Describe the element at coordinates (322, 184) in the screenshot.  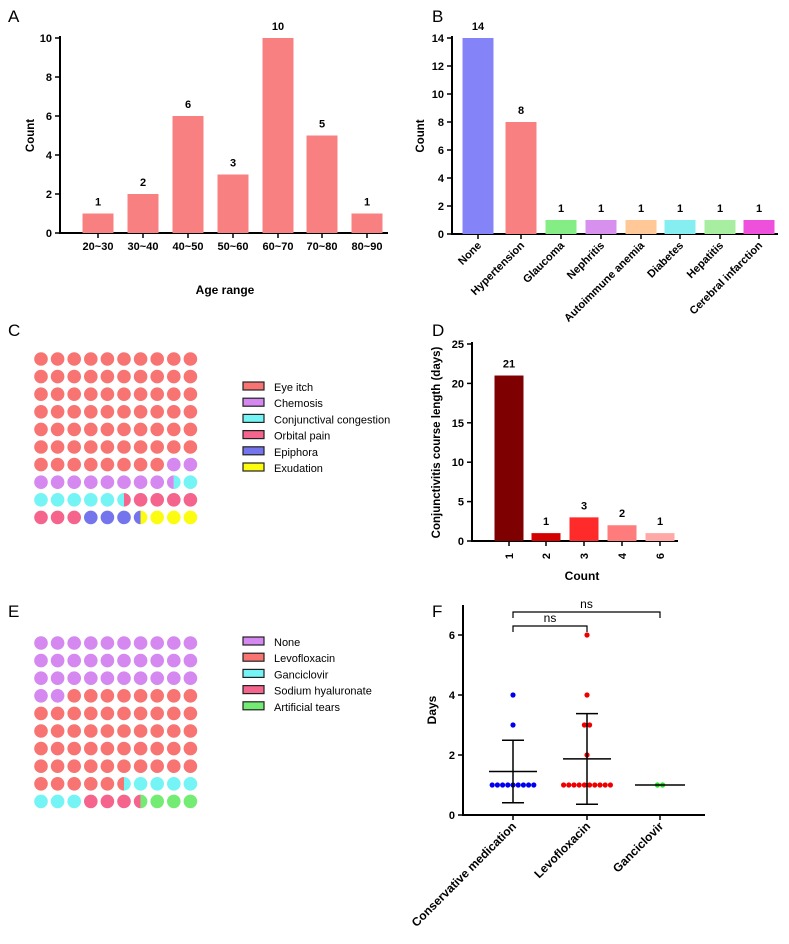
I see `bar-70~80` at that location.